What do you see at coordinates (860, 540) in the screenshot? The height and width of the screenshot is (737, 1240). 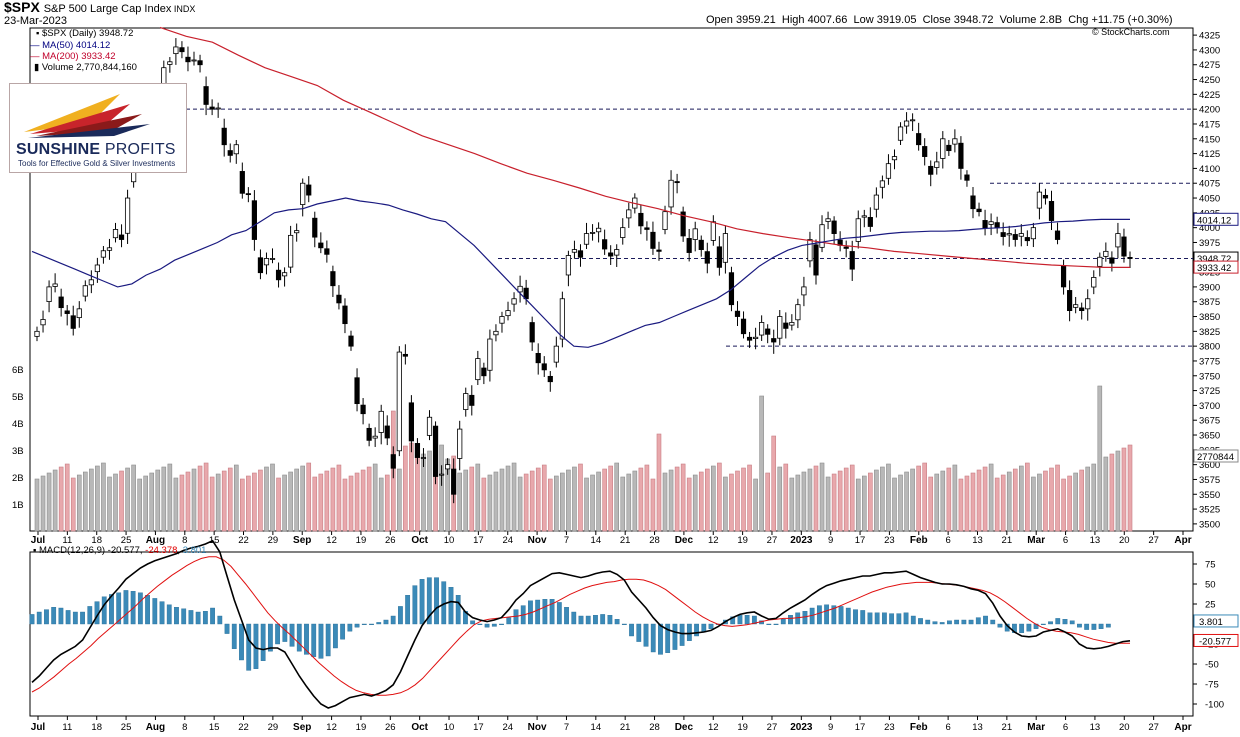 I see `x-axis-label: 17` at bounding box center [860, 540].